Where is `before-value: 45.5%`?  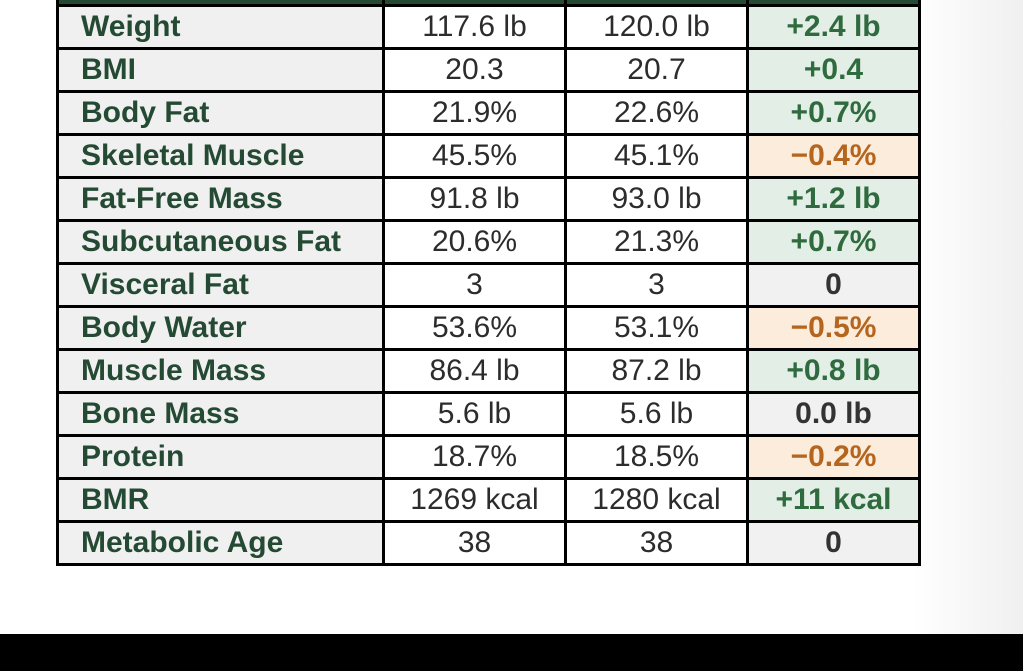
before-value: 45.5% is located at coordinates (474, 156).